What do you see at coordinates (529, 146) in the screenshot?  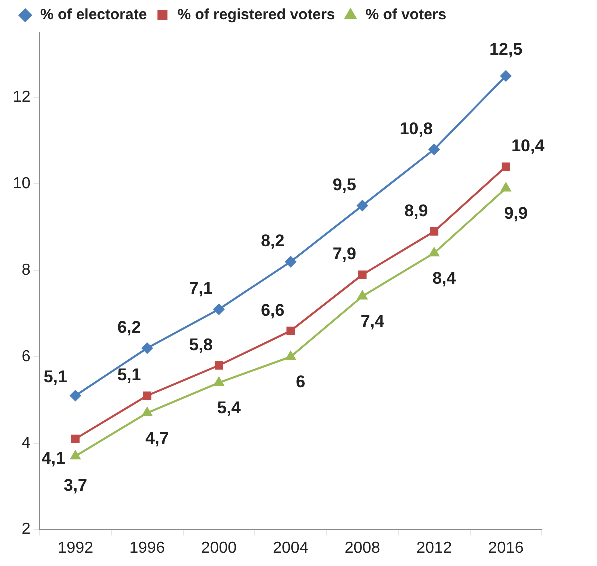 I see `data-label: 10,4` at bounding box center [529, 146].